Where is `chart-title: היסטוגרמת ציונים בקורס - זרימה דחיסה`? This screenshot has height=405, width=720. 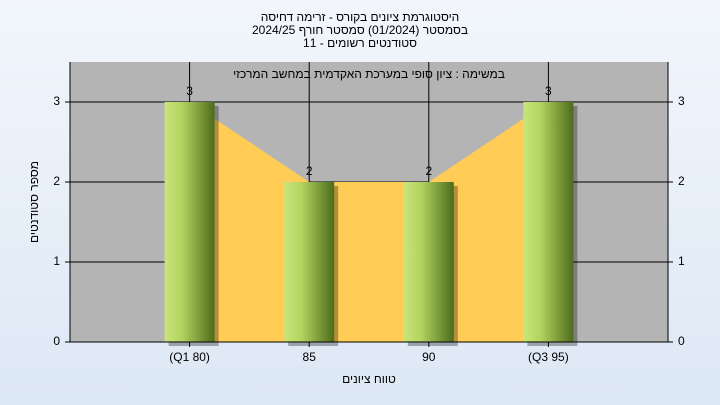
chart-title: היסטוגרמת ציונים בקורס - זרימה דחיסה is located at coordinates (360, 17).